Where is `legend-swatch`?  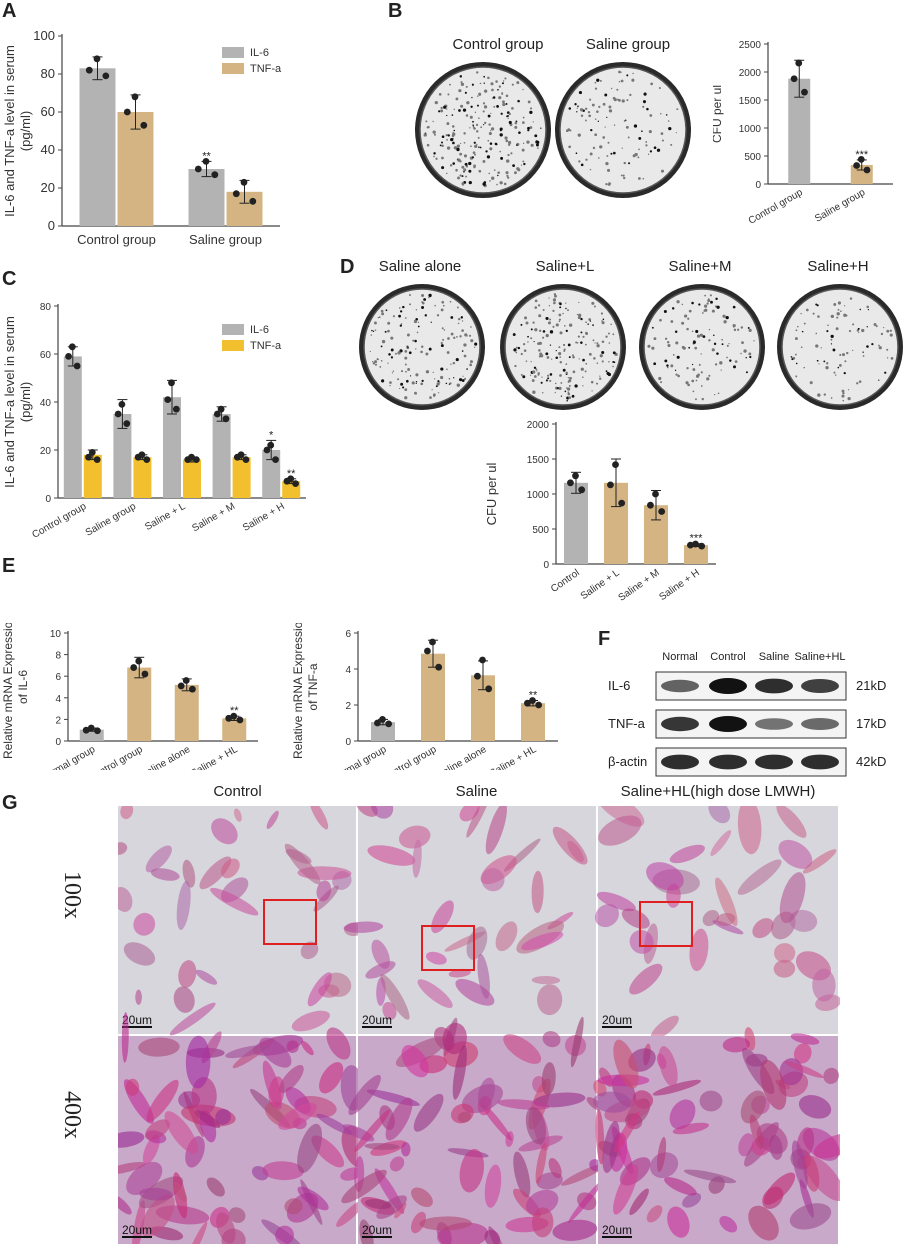
legend-swatch is located at coordinates (233, 52).